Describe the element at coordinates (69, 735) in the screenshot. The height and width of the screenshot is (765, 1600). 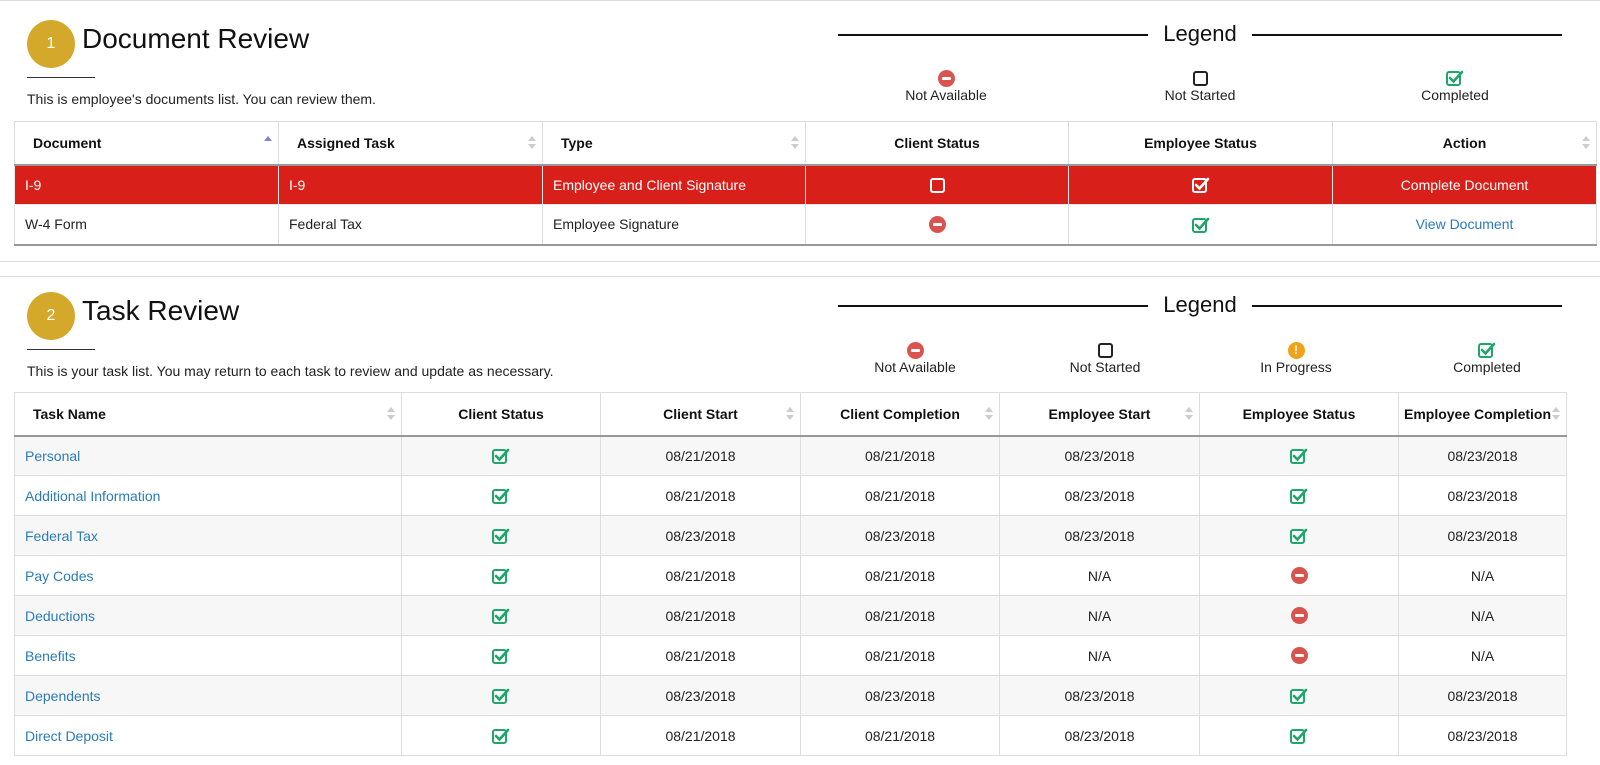
I see `task-link: Direct Deposit` at that location.